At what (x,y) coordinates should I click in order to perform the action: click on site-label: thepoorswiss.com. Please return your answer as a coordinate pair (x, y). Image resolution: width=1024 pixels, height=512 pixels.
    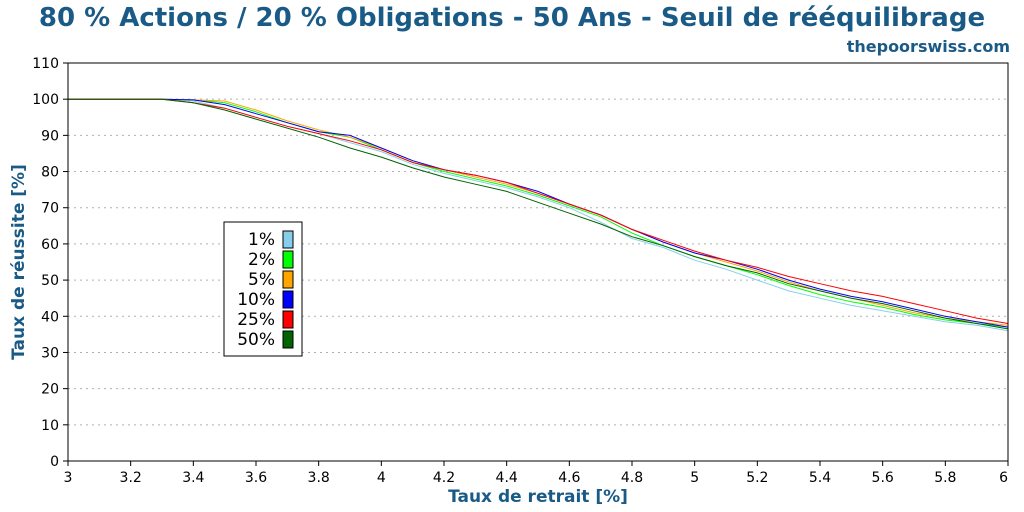
    Looking at the image, I should click on (928, 46).